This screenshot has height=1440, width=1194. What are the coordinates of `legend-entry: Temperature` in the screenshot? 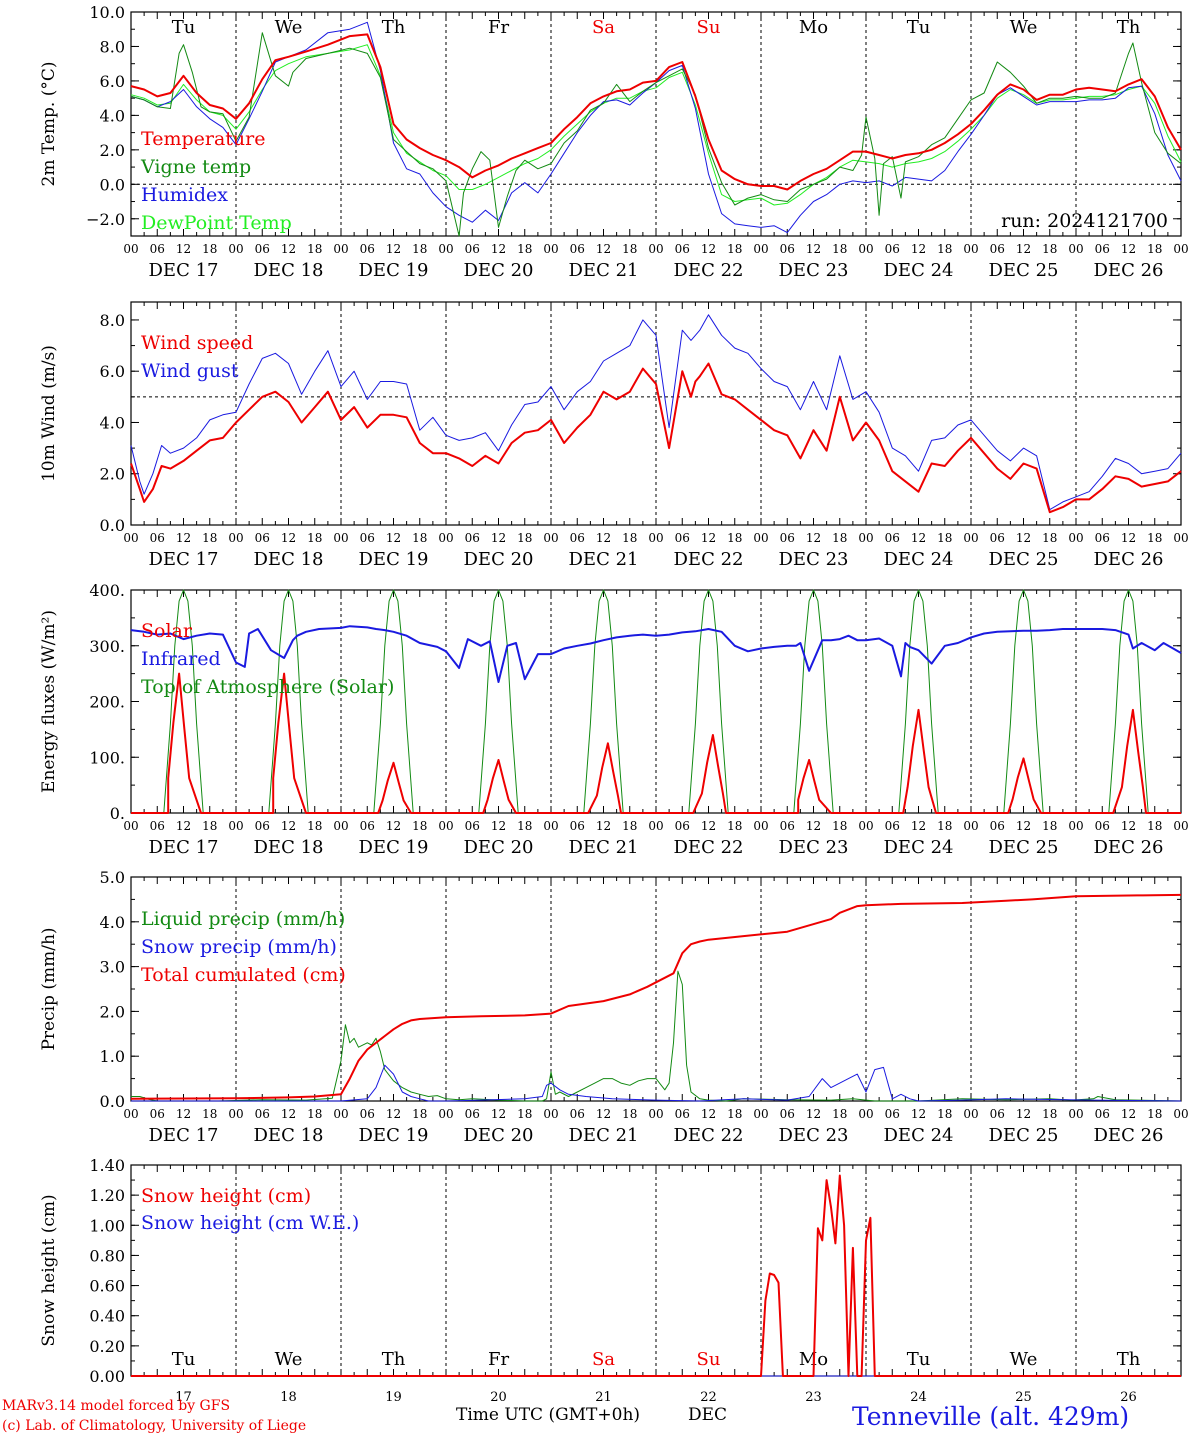 It's located at (203, 139).